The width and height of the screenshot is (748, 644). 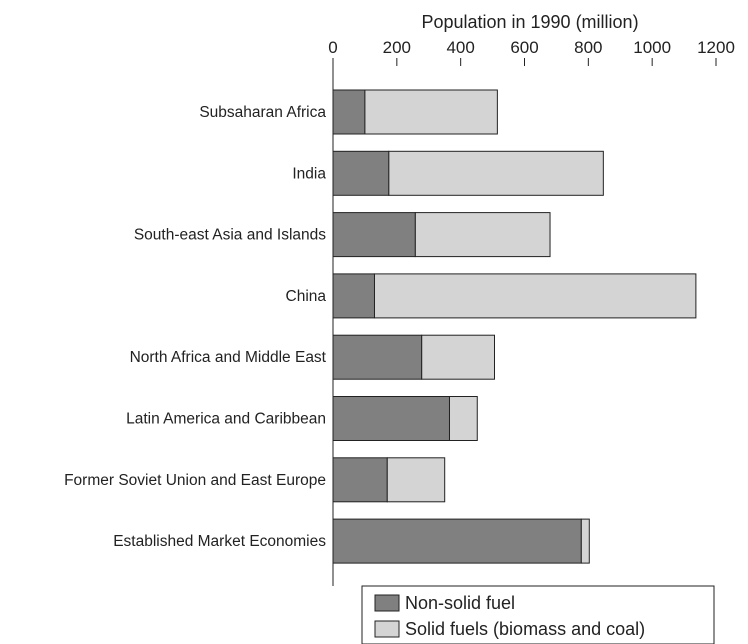 What do you see at coordinates (496, 173) in the screenshot?
I see `bar-india-solid-fuels-biomass-and-coal` at bounding box center [496, 173].